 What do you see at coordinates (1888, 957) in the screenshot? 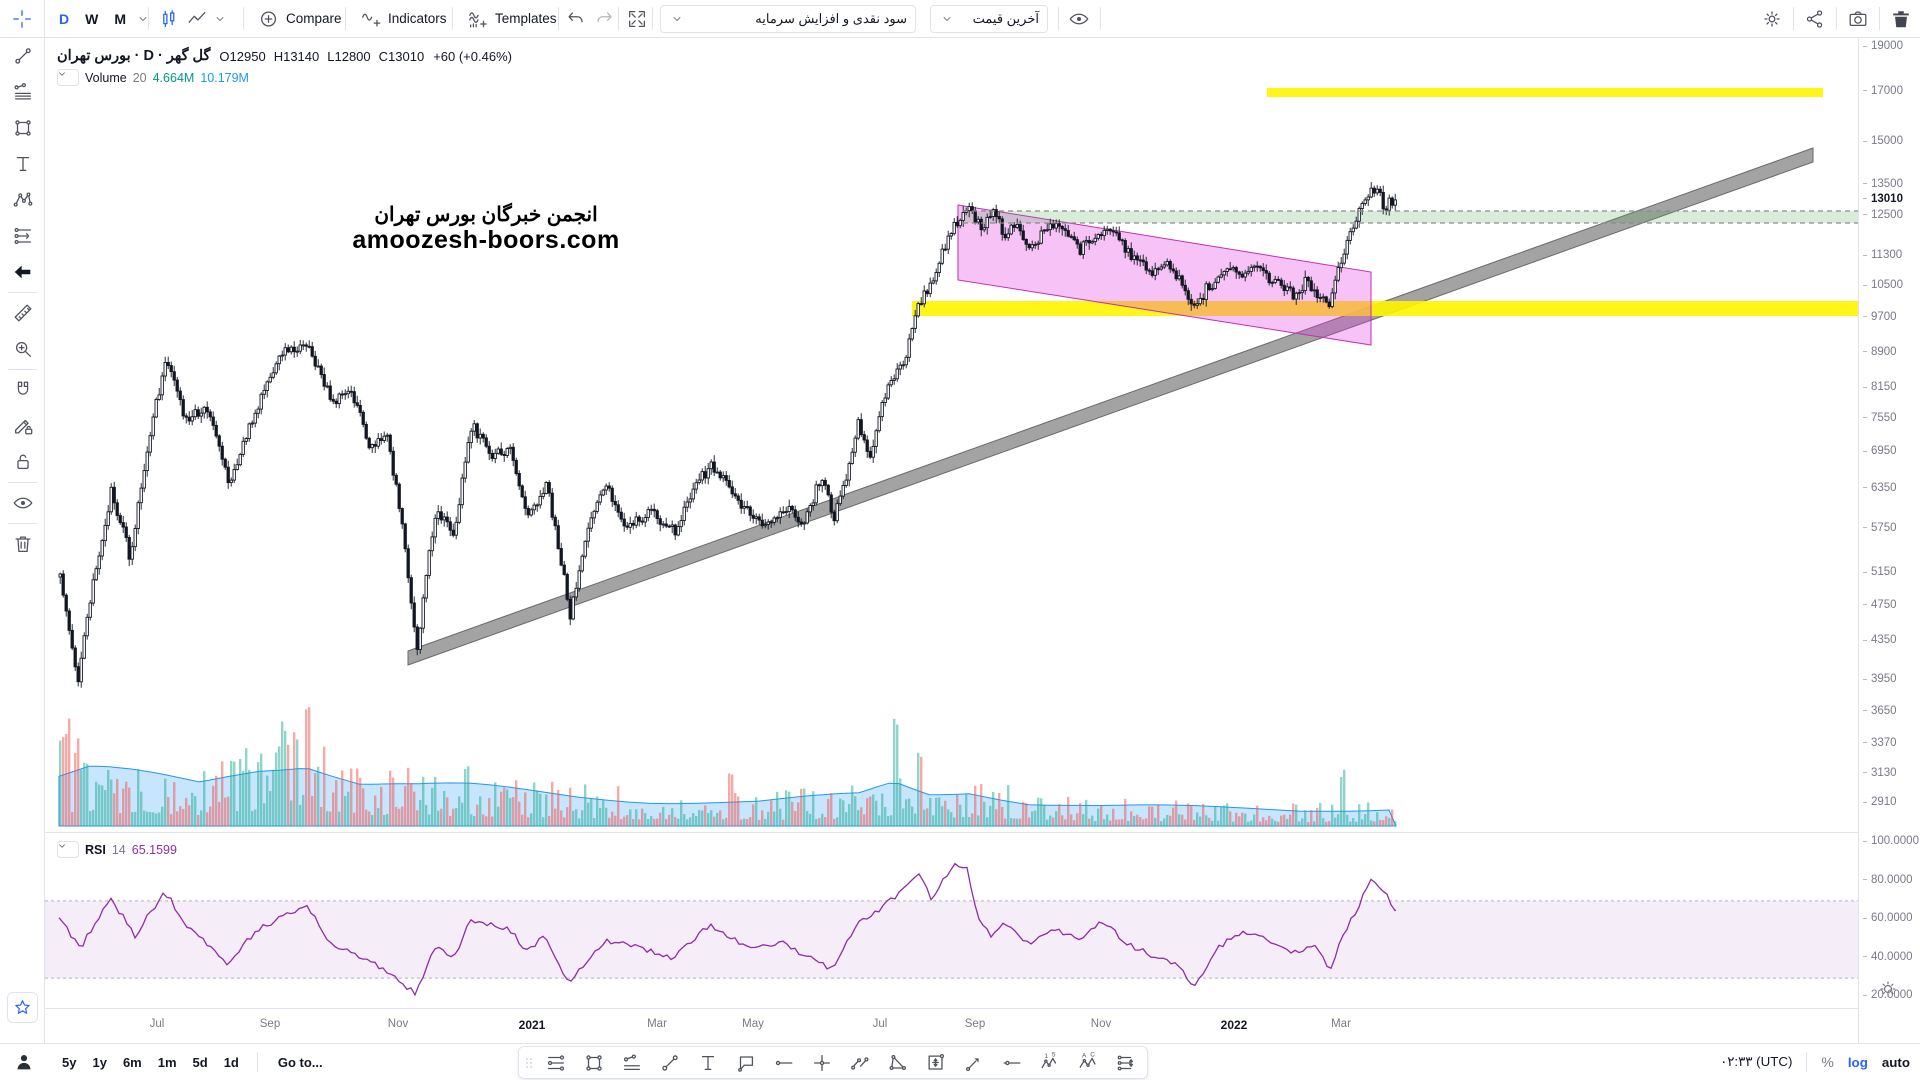
I see `rsi-axis-label: 40.0000` at bounding box center [1888, 957].